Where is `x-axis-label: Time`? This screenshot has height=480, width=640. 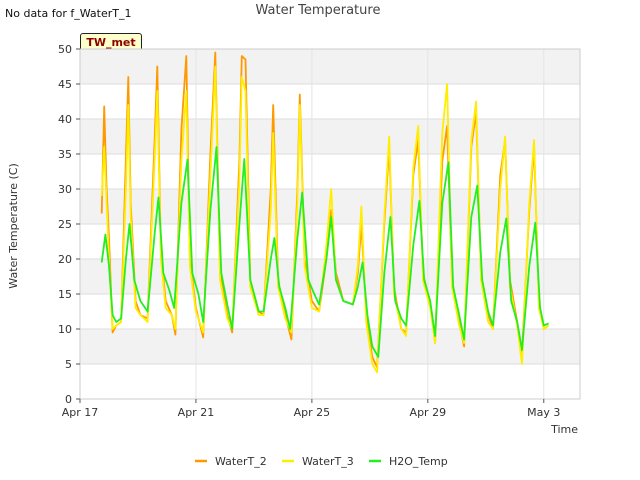 x-axis-label: Time is located at coordinates (564, 429).